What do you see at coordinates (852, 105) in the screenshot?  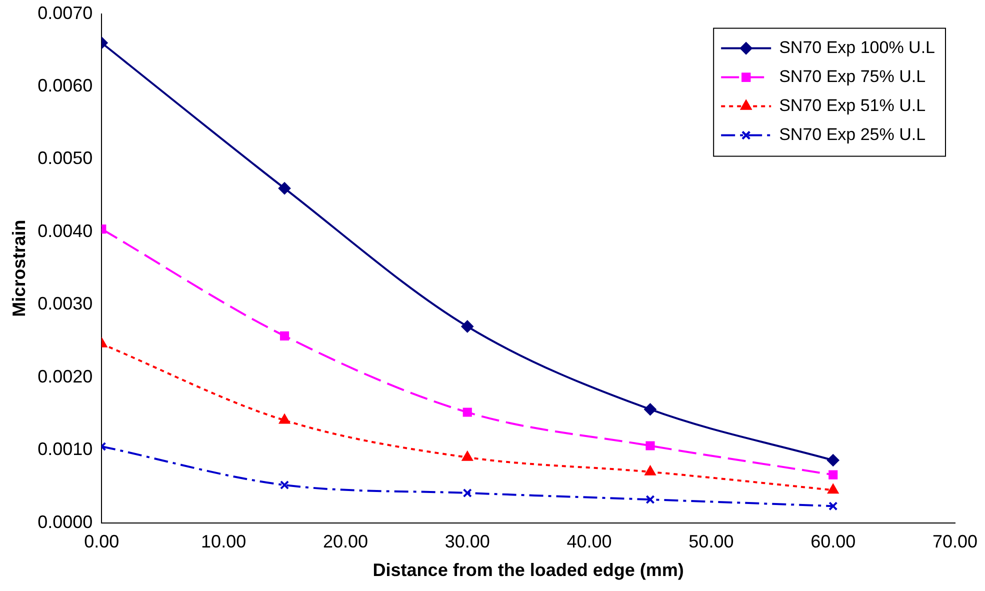 I see `legend-label: SN70 Exp 51% U.L` at bounding box center [852, 105].